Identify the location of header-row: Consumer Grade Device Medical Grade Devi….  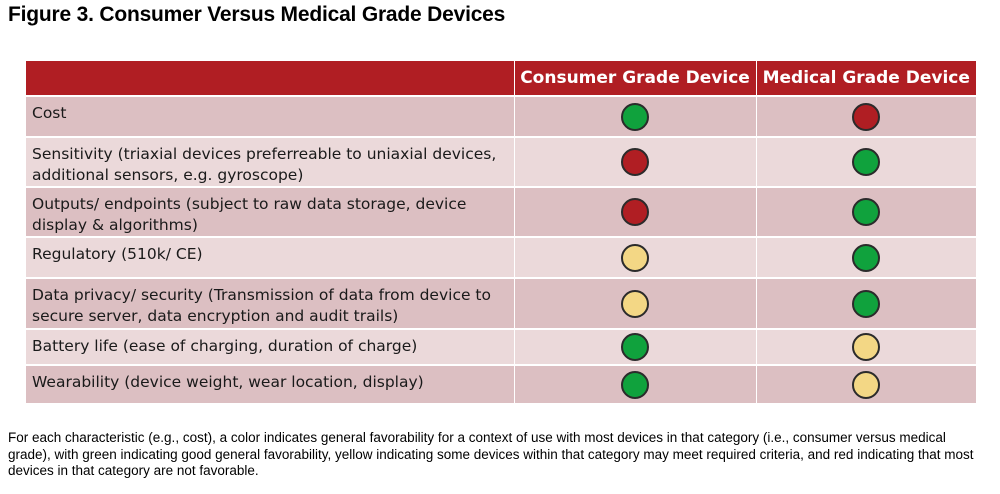
(501, 78).